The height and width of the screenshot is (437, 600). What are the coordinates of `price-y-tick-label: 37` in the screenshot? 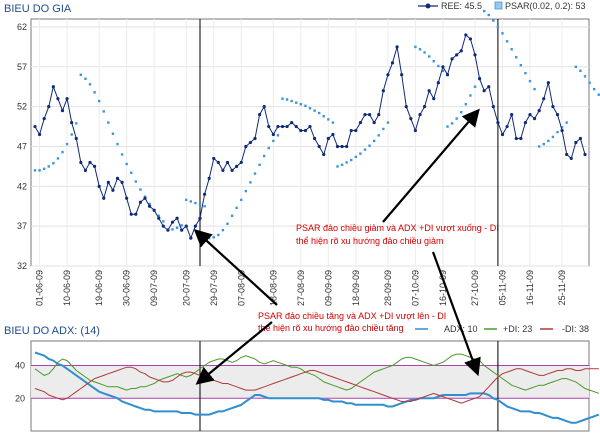 It's located at (22, 226).